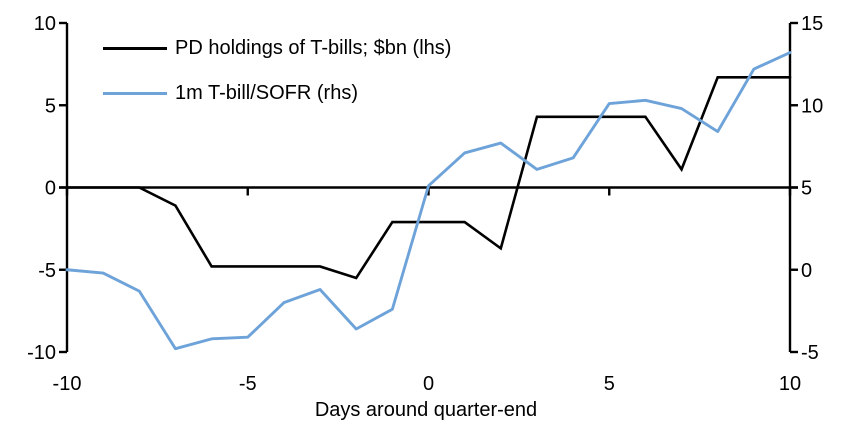 Image resolution: width=852 pixels, height=432 pixels. What do you see at coordinates (812, 106) in the screenshot?
I see `right-axis-tick-label: 10` at bounding box center [812, 106].